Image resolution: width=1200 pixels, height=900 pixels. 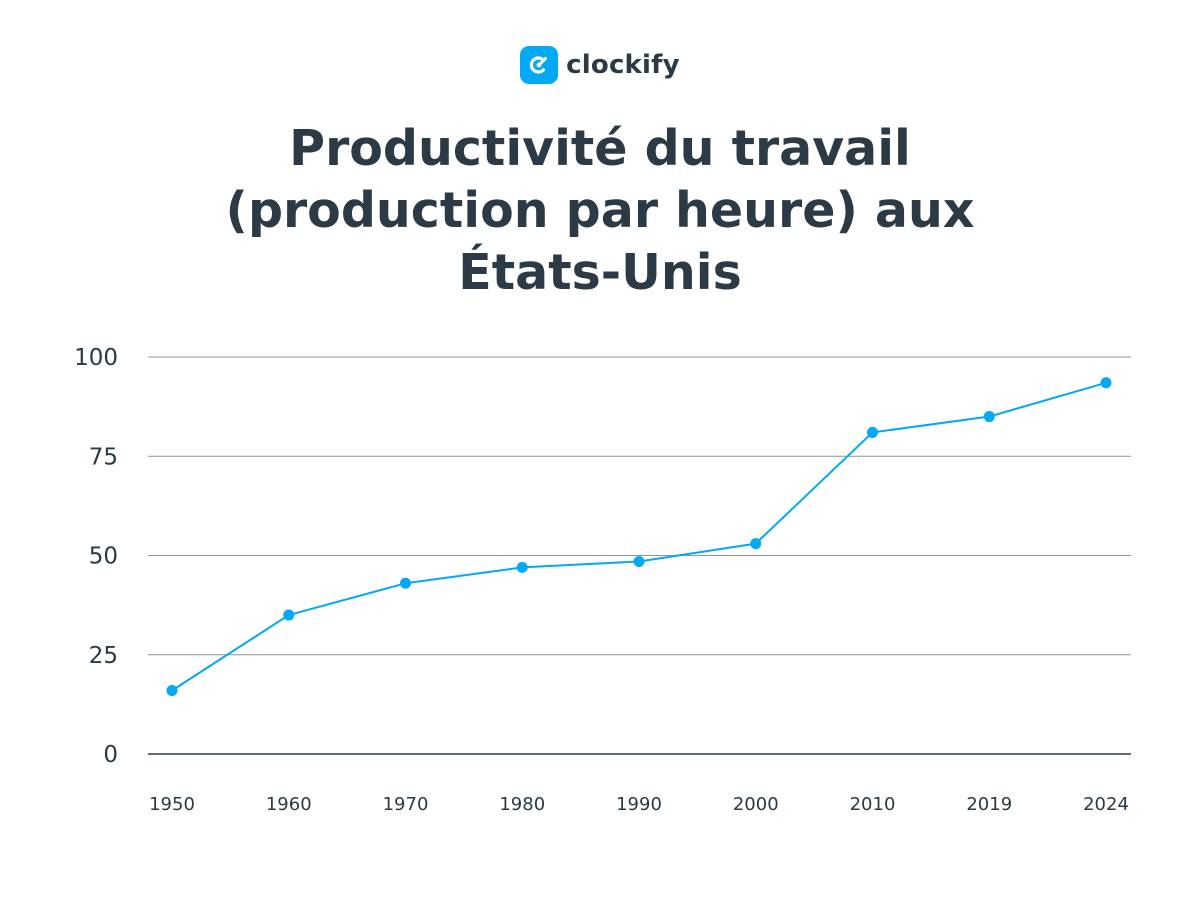 I want to click on x-tick-label: 1970, so click(x=406, y=804).